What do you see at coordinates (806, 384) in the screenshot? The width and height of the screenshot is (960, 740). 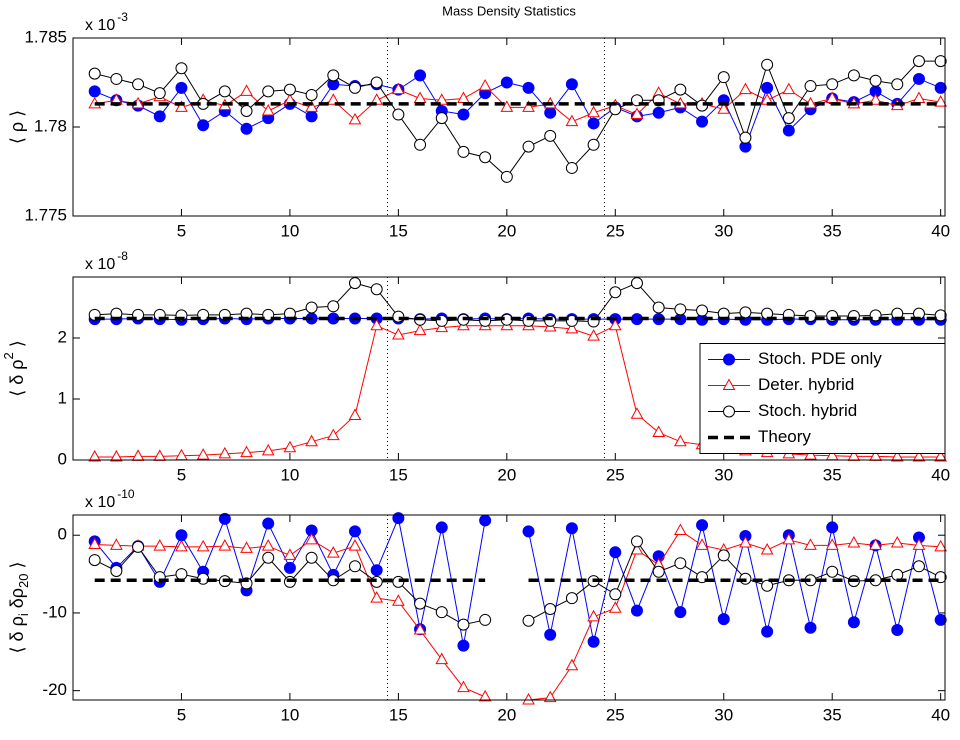 I see `legend-label: Deter. hybrid` at bounding box center [806, 384].